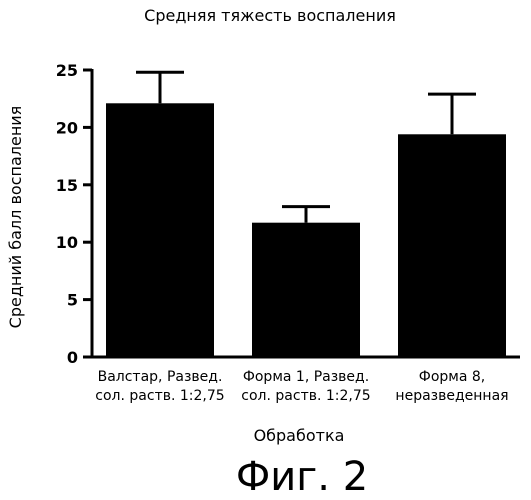 Image resolution: width=531 pixels, height=500 pixels. Describe the element at coordinates (302, 477) in the screenshot. I see `figure-caption: Фиг. 2` at that location.